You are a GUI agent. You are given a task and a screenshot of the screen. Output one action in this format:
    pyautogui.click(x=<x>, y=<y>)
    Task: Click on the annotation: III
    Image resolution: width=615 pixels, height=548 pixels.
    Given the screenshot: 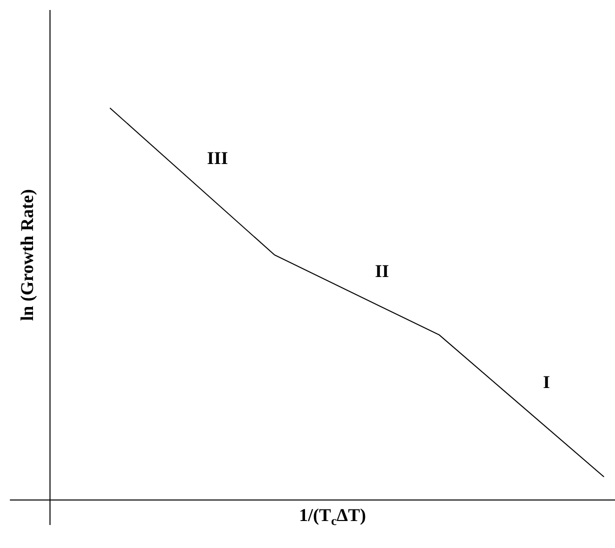 What is the action you would take?
    pyautogui.click(x=217, y=158)
    